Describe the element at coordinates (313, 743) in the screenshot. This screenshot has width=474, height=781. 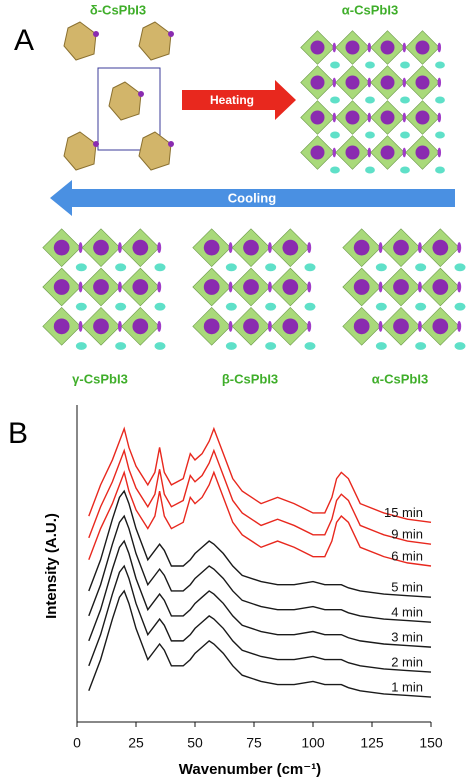
I see `x-tick-label: 100` at that location.